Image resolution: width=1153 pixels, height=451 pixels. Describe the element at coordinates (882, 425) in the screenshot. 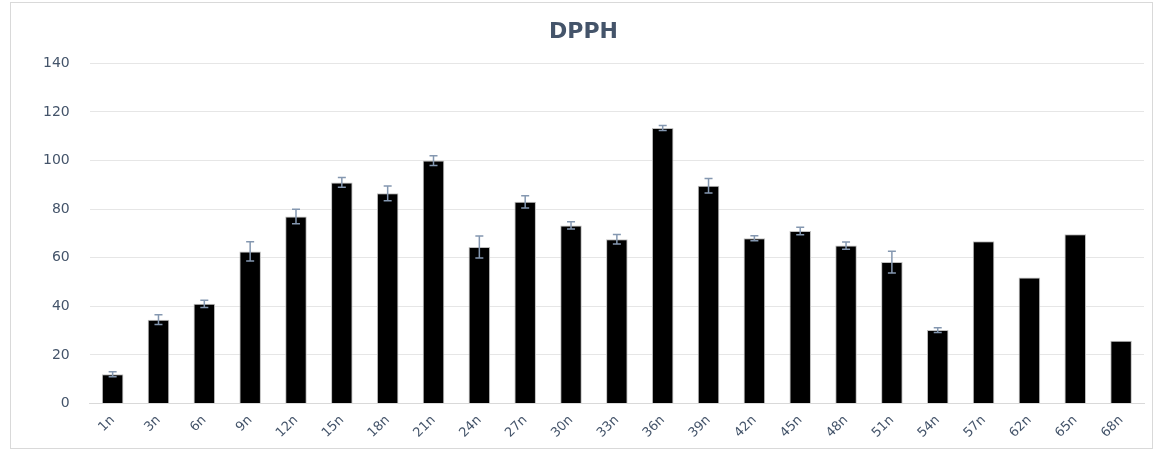

I see `x-tick-label: 51n` at that location.